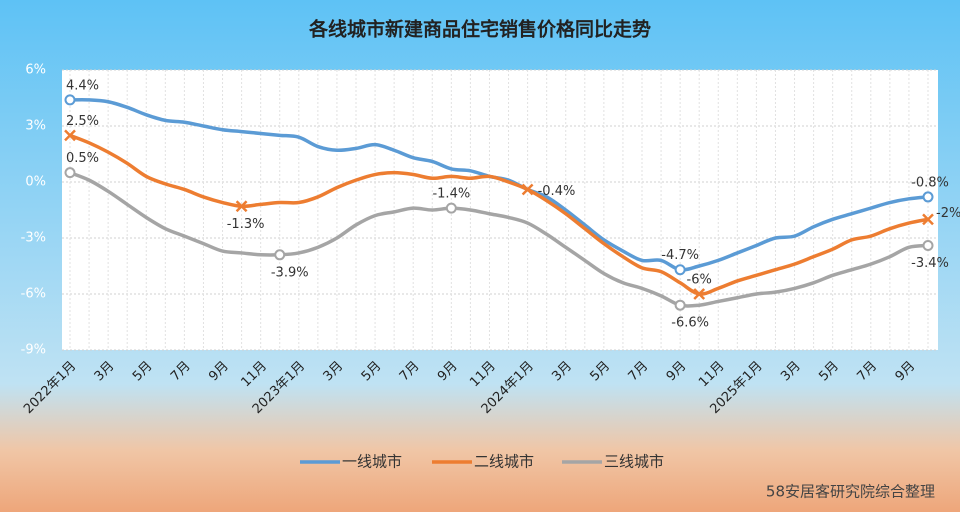  Describe the element at coordinates (479, 29) in the screenshot. I see `chart-title: 各线城市新建商品住宅销售价格同比走势` at that location.